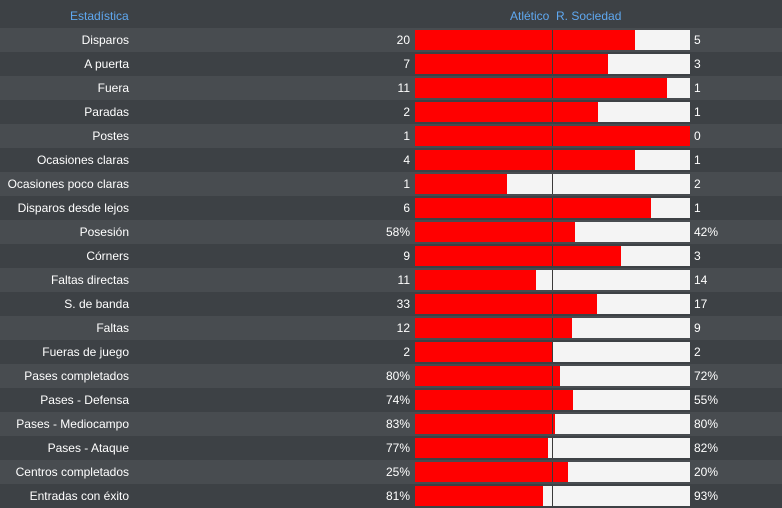  Describe the element at coordinates (68, 184) in the screenshot. I see `stat-label: Ocasiones poco claras` at that location.